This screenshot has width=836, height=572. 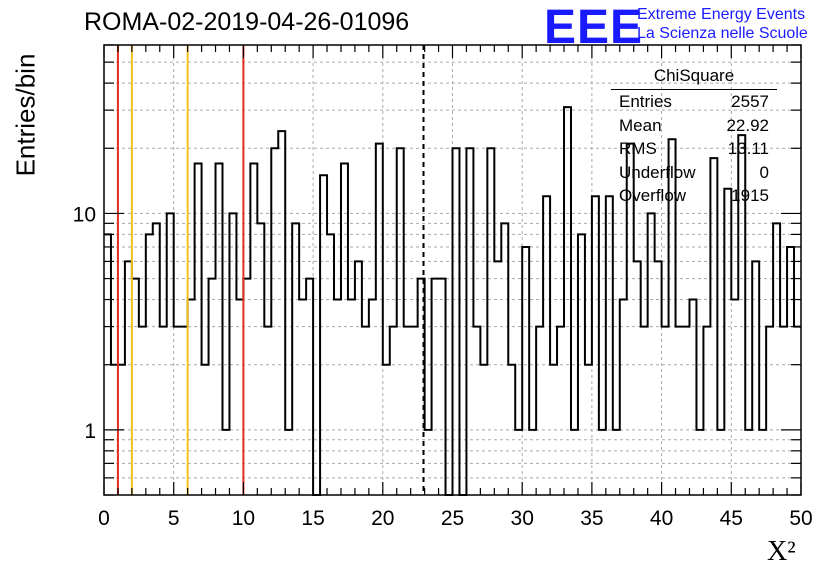 What do you see at coordinates (657, 172) in the screenshot?
I see `stats-label: Underflow` at bounding box center [657, 172].